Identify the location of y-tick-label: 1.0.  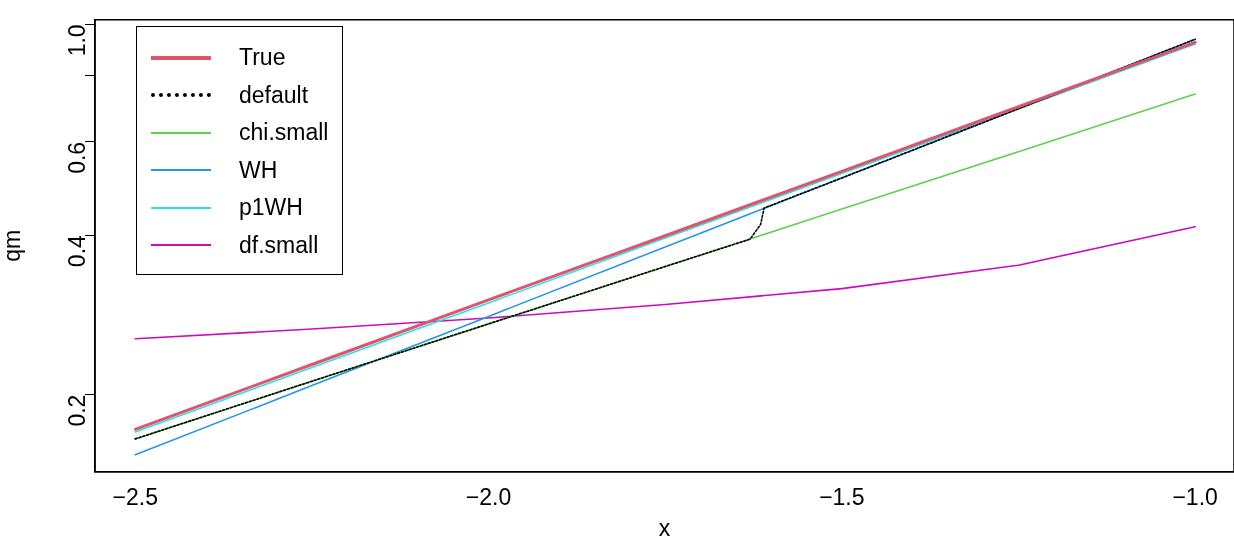
(77, 40).